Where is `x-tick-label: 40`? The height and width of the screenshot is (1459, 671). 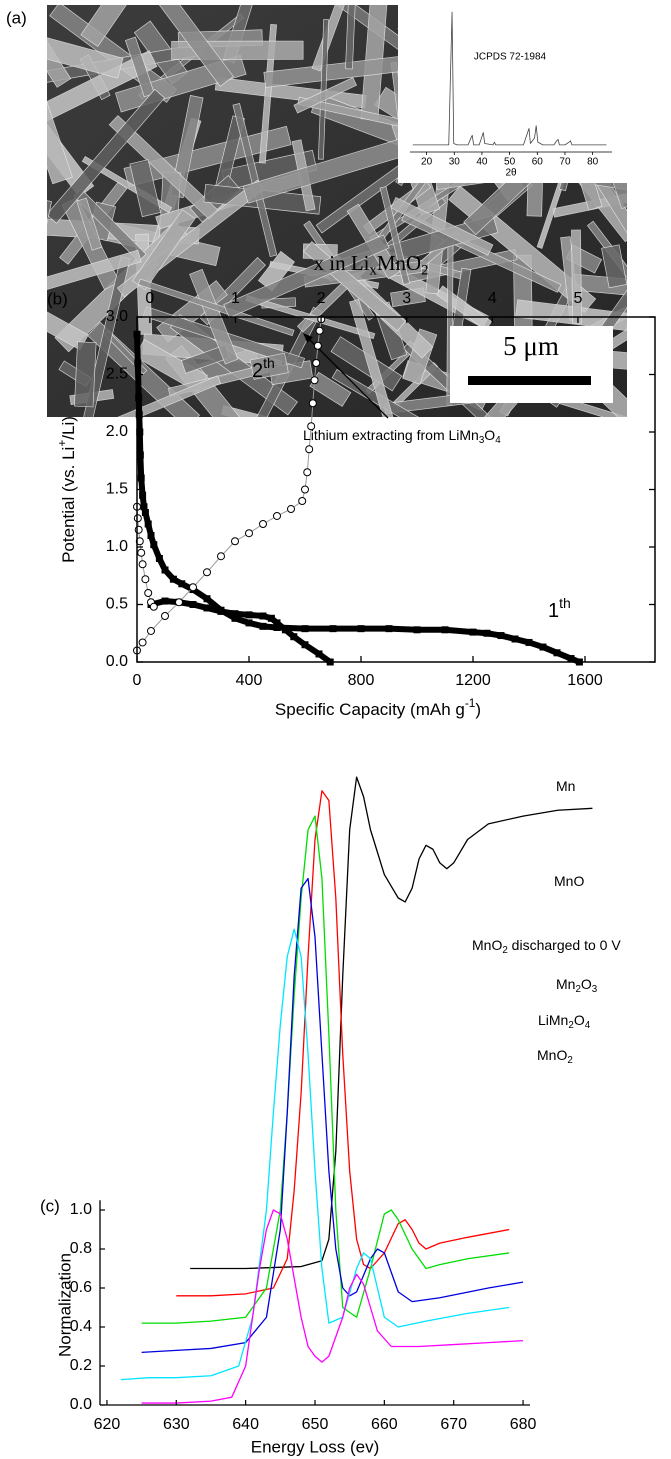
x-tick-label: 40 is located at coordinates (482, 162).